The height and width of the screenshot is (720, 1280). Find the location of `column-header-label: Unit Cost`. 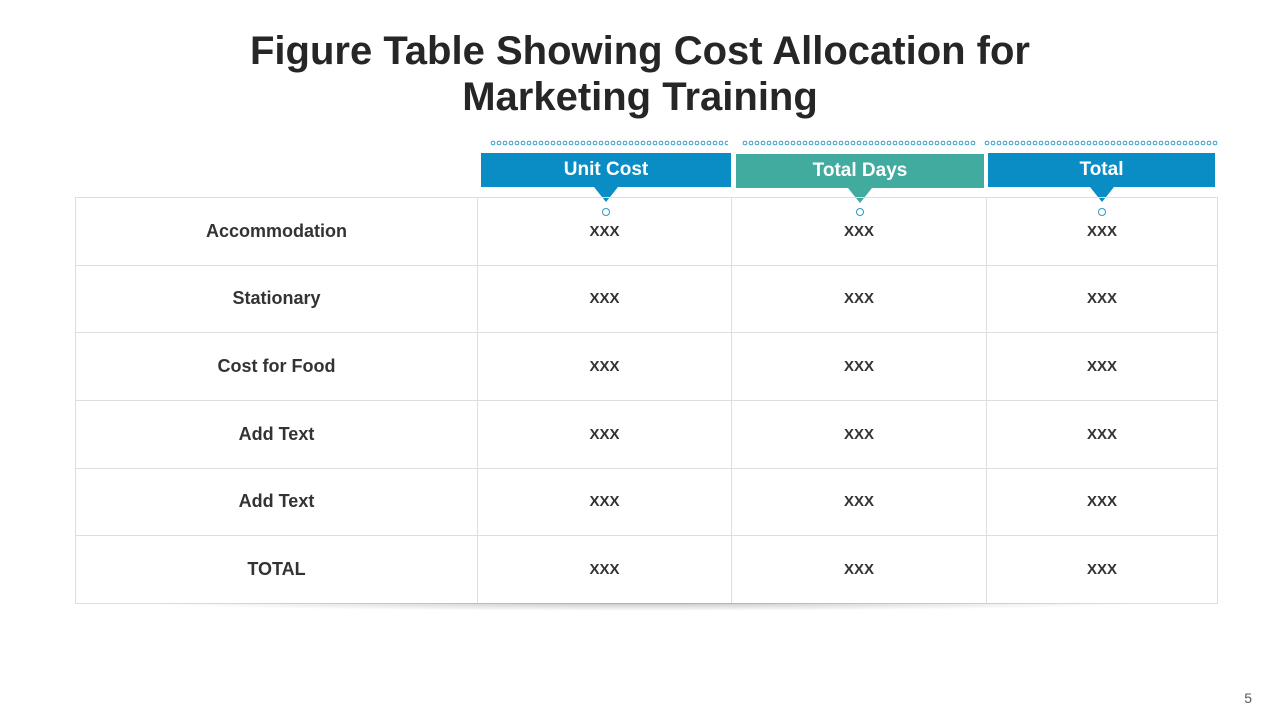

column-header-label: Unit Cost is located at coordinates (606, 169).